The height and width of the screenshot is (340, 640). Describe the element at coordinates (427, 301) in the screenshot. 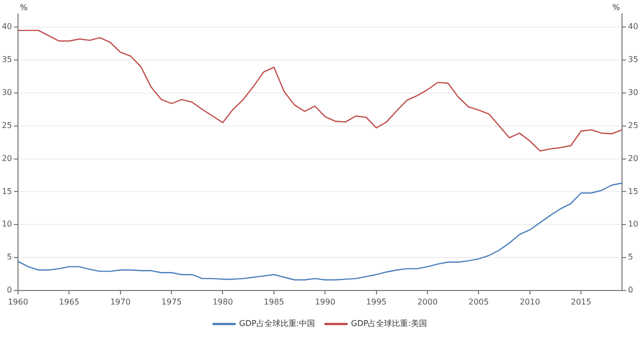

I see `x-tick-label: 2000` at that location.